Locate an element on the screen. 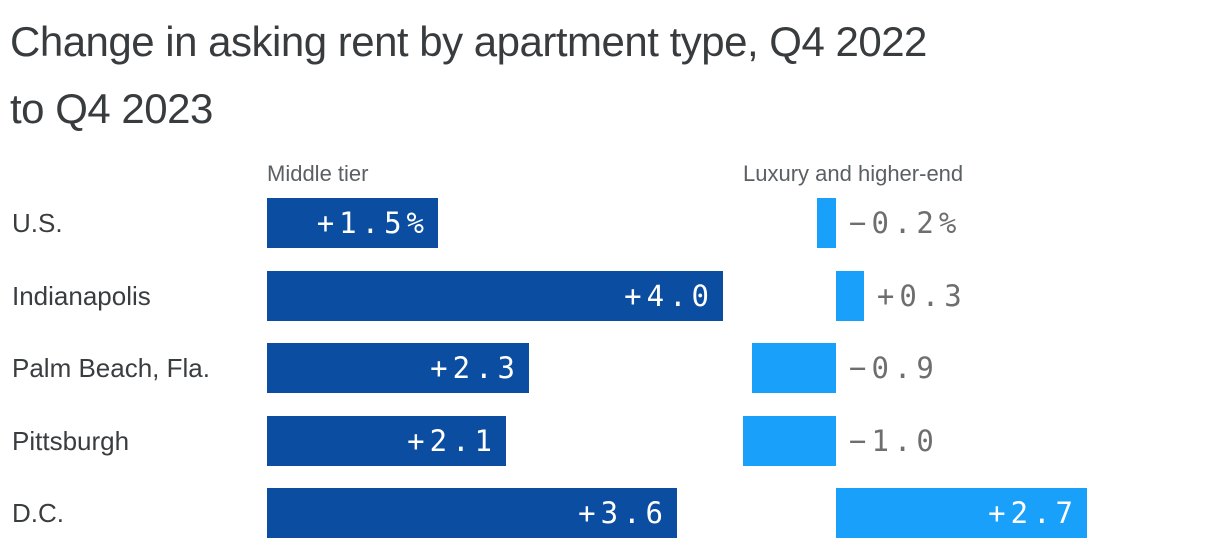 Image resolution: width=1220 pixels, height=548 pixels. column-header-middle-tier: Middle tier is located at coordinates (318, 173).